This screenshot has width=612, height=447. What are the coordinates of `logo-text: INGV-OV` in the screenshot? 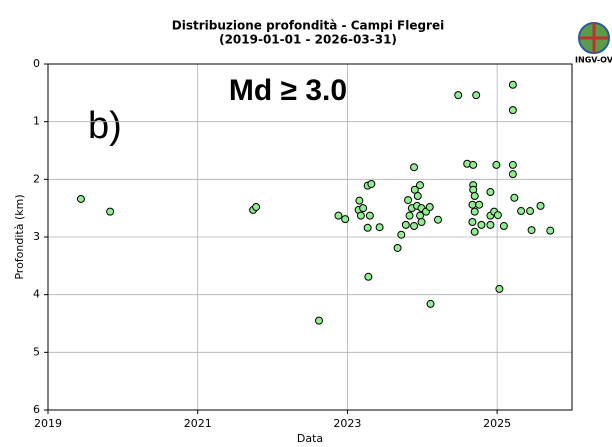 It's located at (593, 60).